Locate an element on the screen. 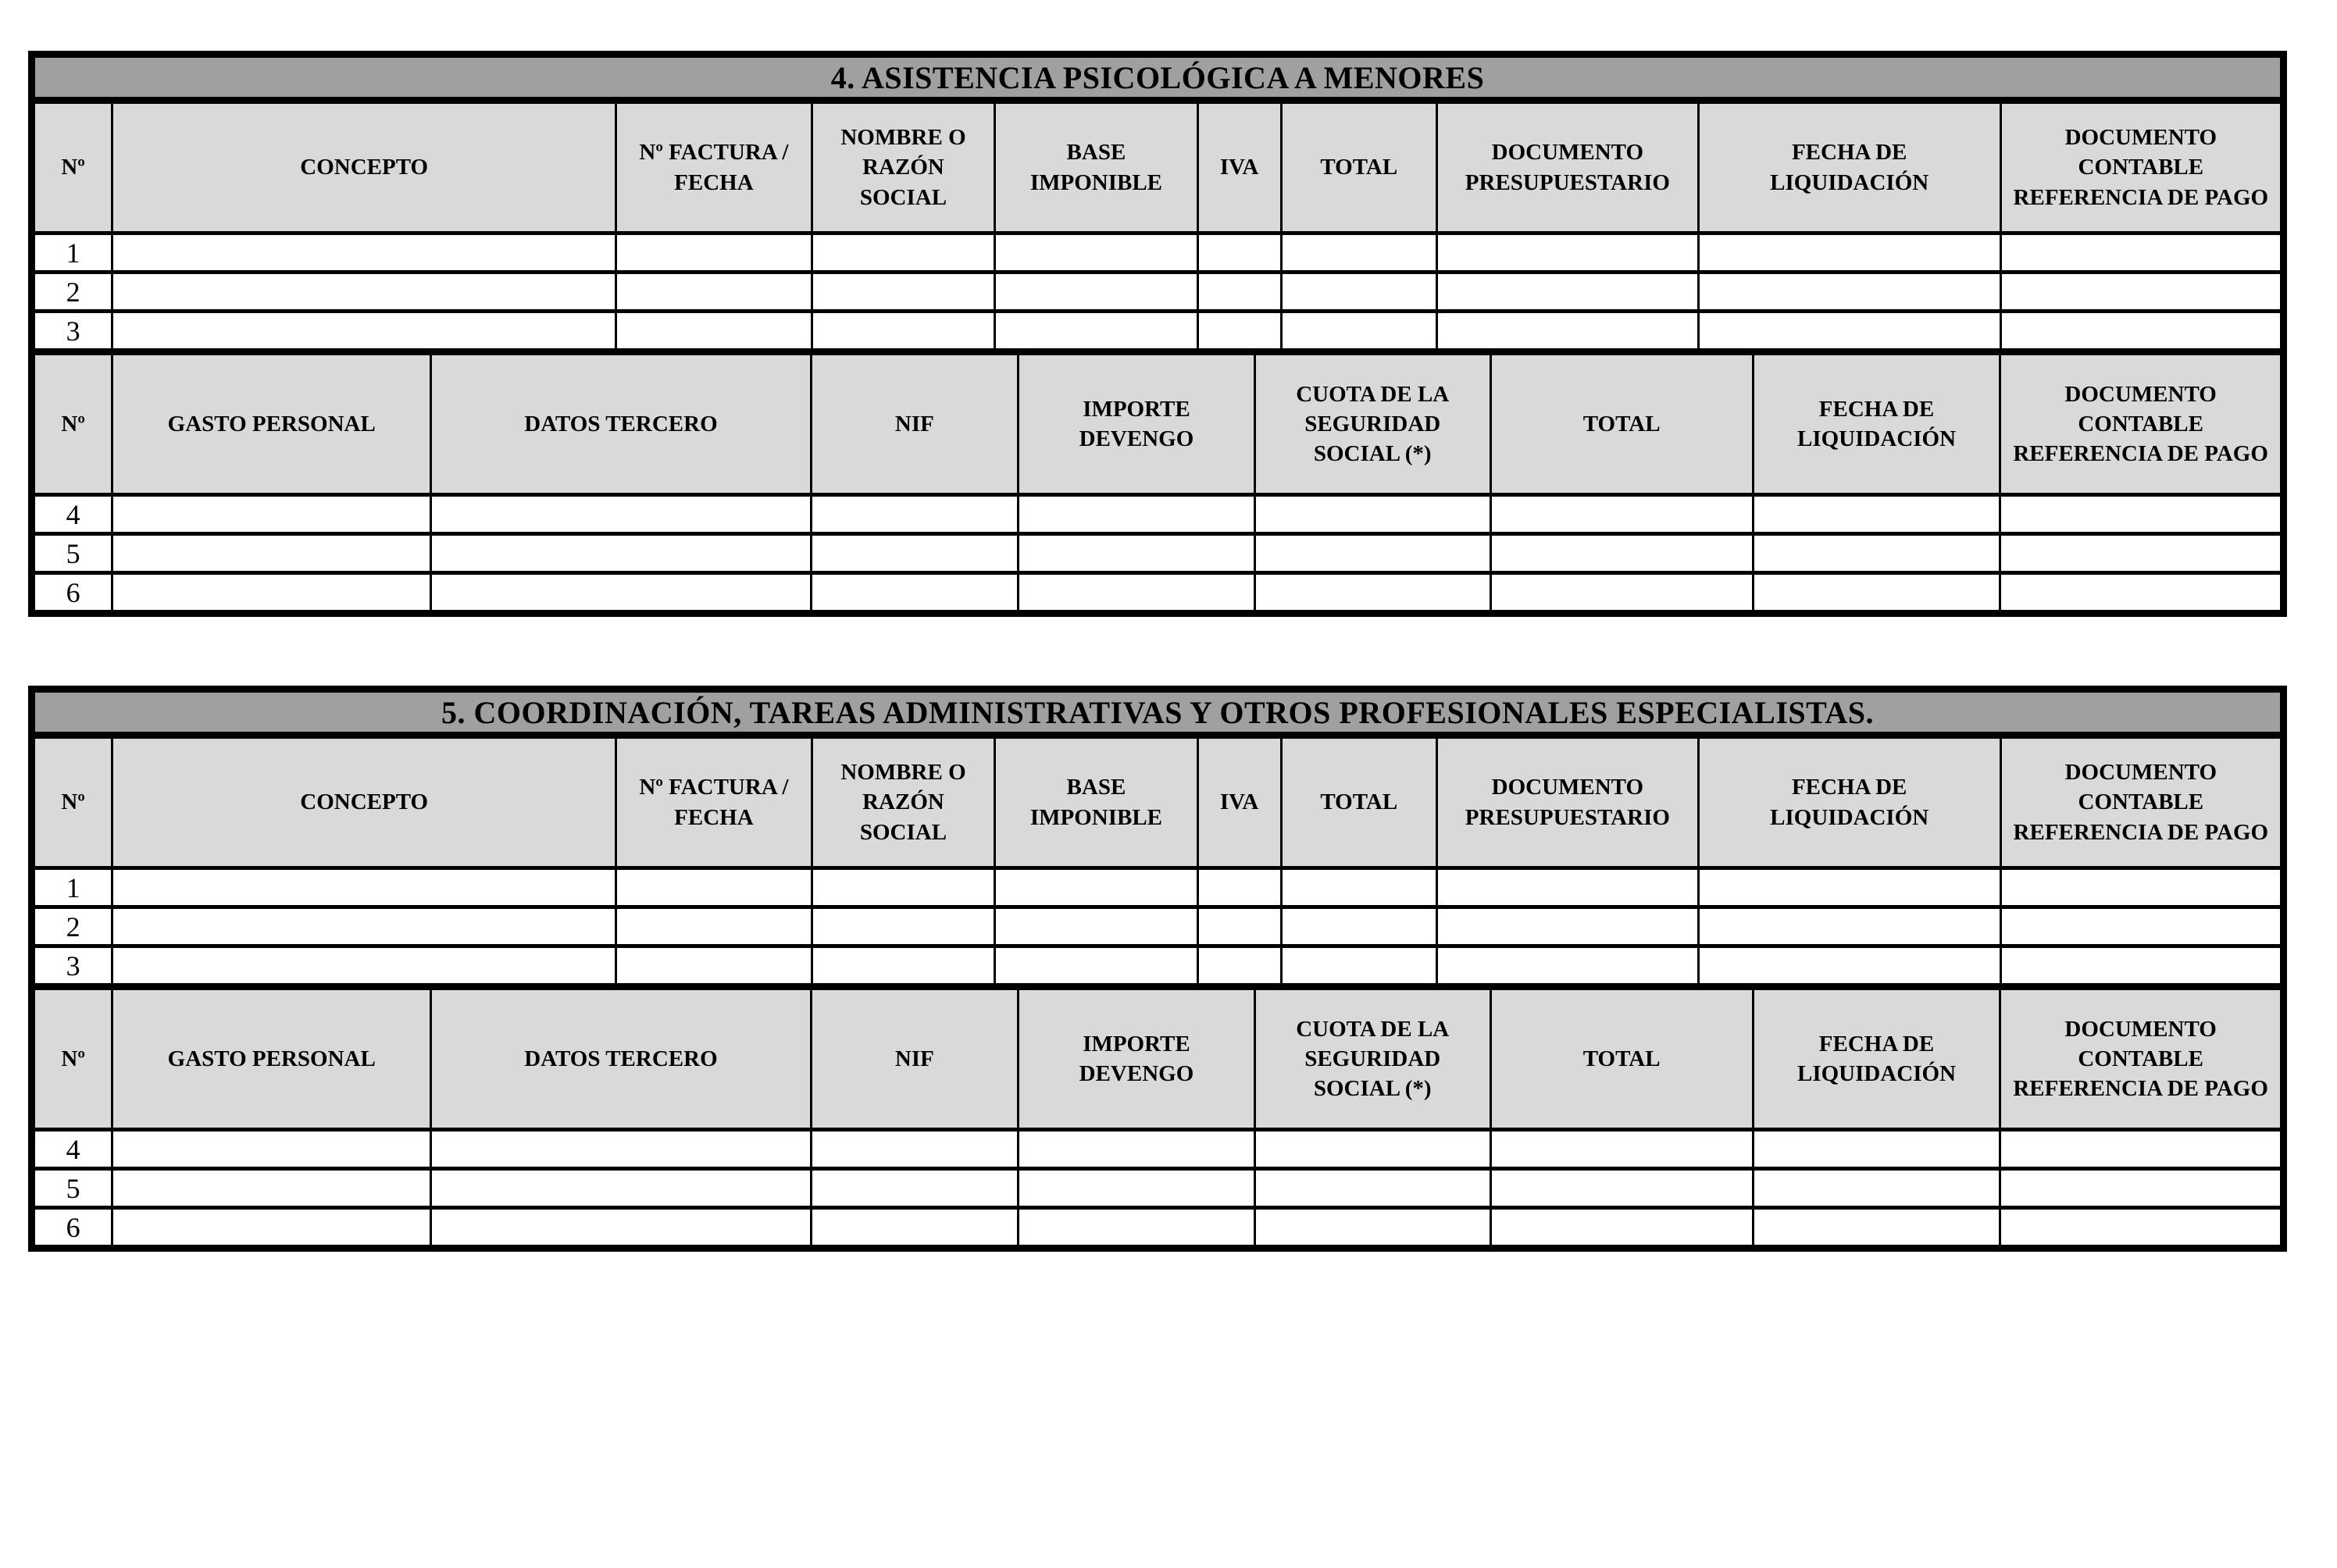  column-header-importe-devengo: IMPORTE DEVENGO is located at coordinates (1136, 1059).